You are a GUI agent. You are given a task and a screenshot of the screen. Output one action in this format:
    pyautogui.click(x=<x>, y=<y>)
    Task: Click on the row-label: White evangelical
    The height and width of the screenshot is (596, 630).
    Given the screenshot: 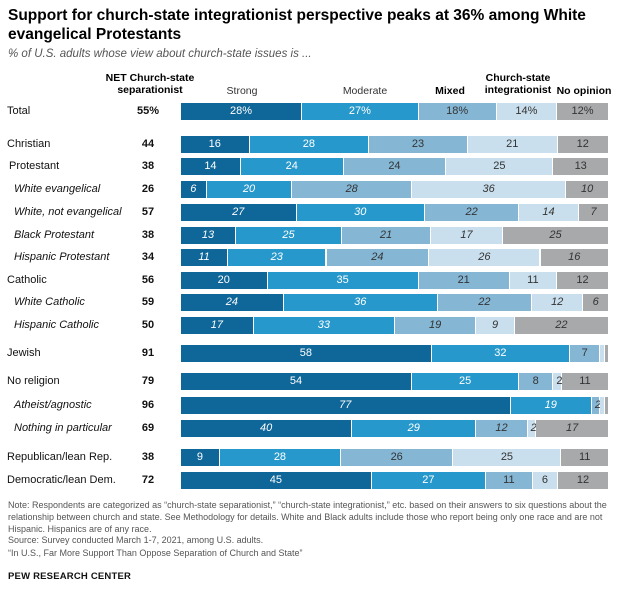 What is the action you would take?
    pyautogui.click(x=57, y=189)
    